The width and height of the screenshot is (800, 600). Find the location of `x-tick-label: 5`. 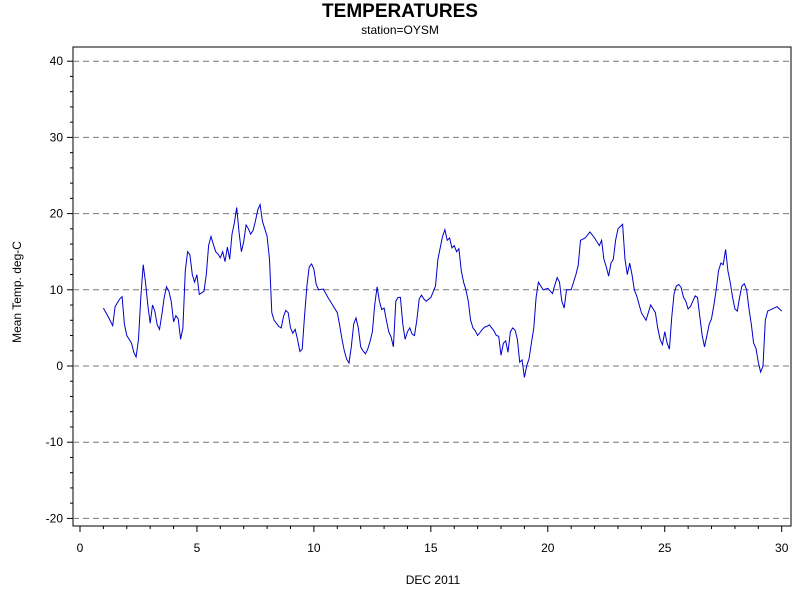

x-tick-label: 5 is located at coordinates (197, 548).